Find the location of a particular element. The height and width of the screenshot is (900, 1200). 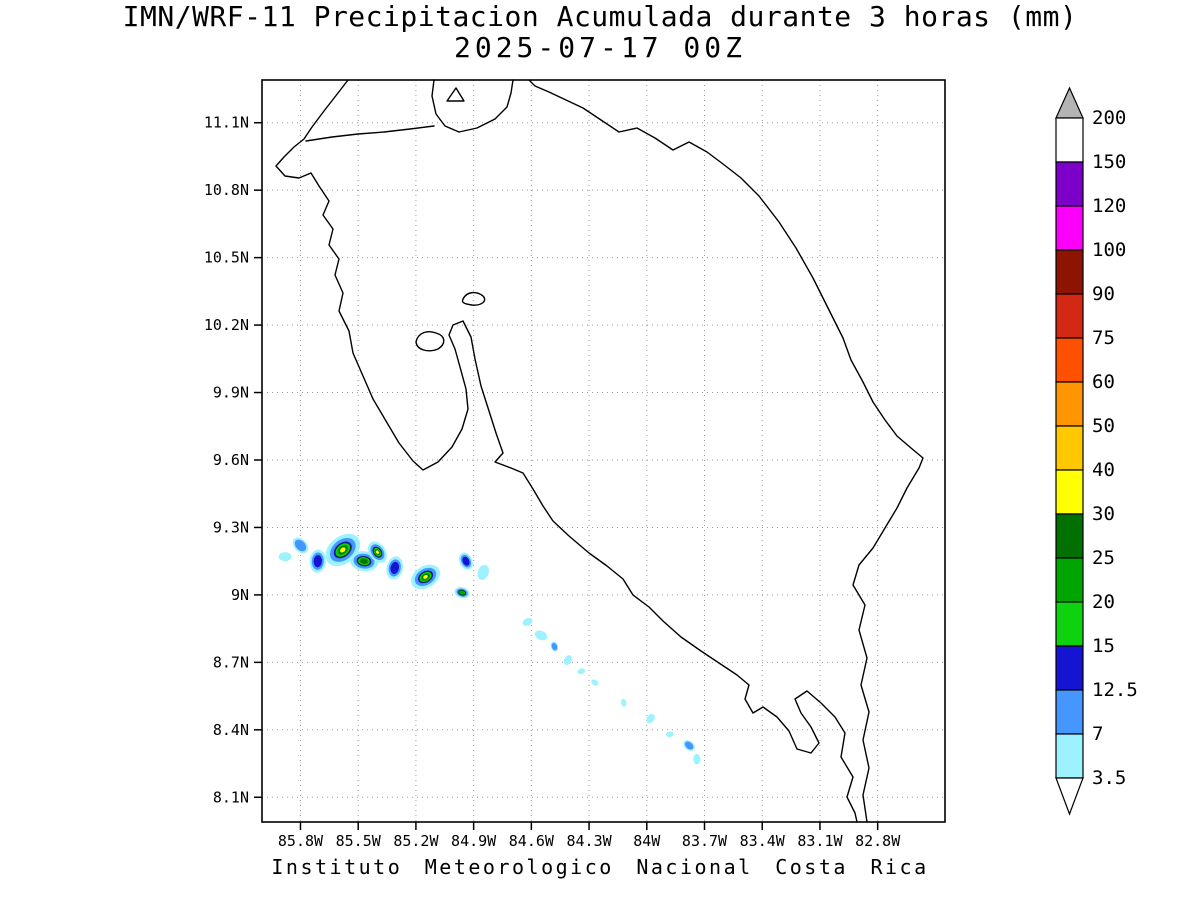

colorbar-label: 60 is located at coordinates (1103, 382).